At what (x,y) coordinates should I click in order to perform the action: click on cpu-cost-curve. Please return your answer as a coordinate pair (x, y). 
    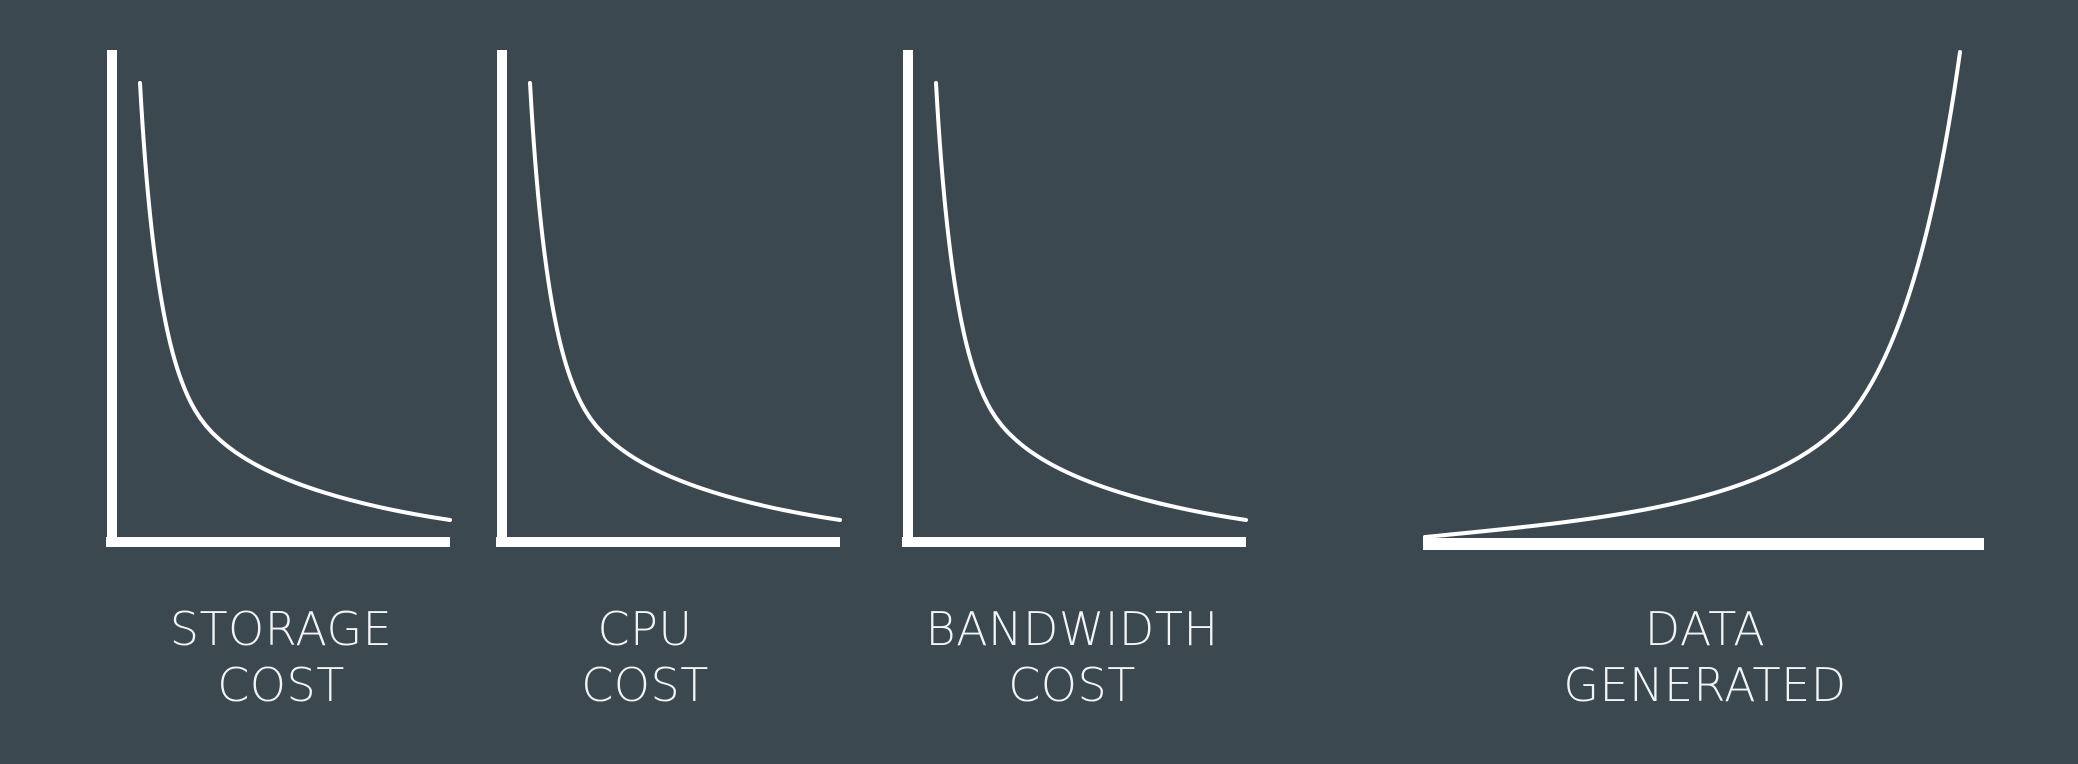
    Looking at the image, I should click on (685, 301).